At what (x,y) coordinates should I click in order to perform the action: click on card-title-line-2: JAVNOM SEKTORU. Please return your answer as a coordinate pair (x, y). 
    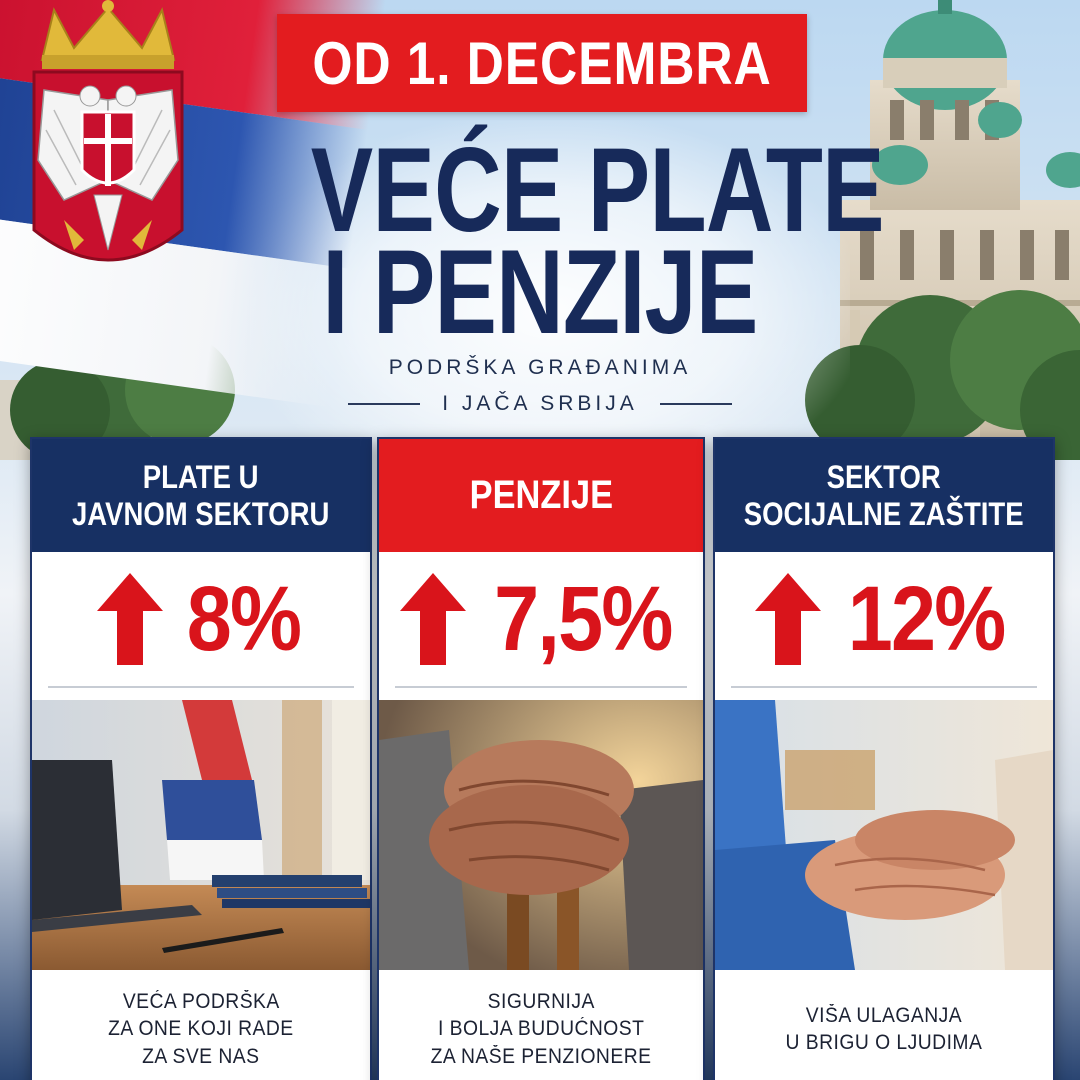
    Looking at the image, I should click on (201, 513).